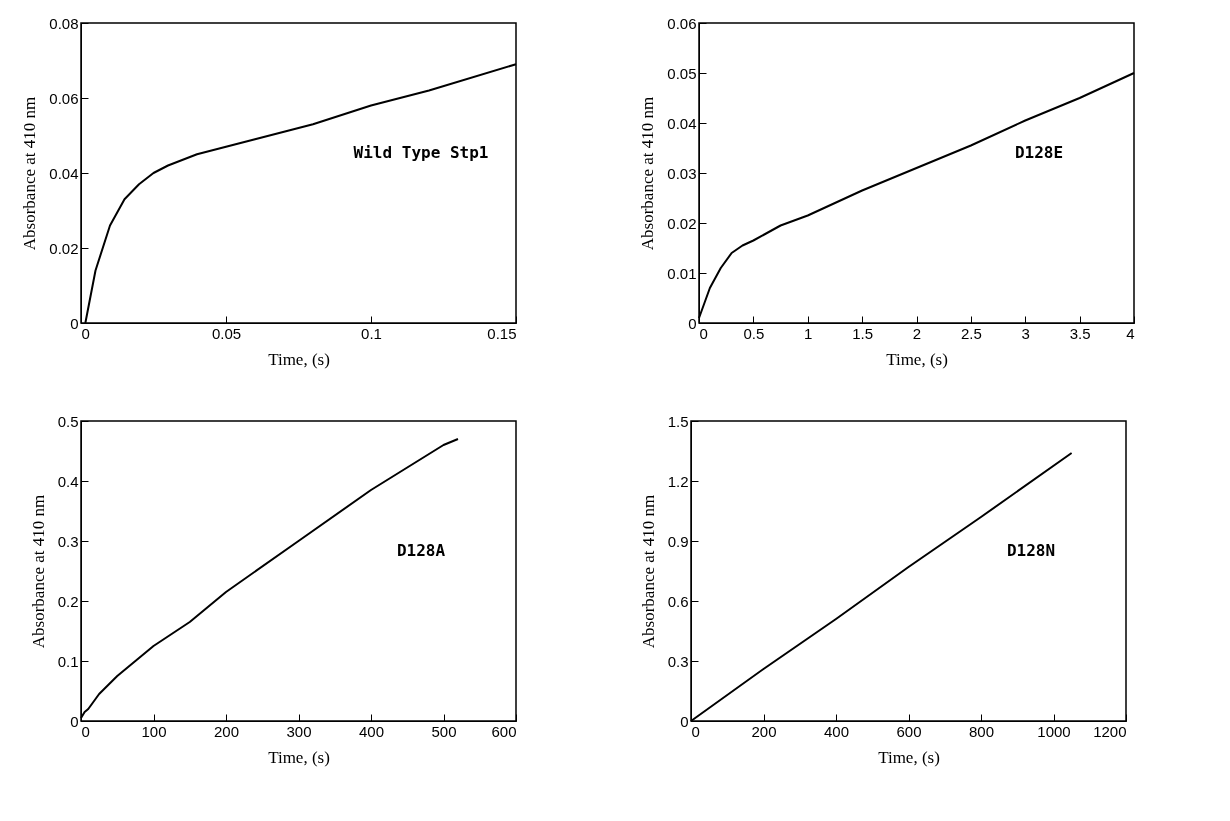 This screenshot has height=821, width=1230. What do you see at coordinates (154, 731) in the screenshot?
I see `x-tick-label: 100` at bounding box center [154, 731].